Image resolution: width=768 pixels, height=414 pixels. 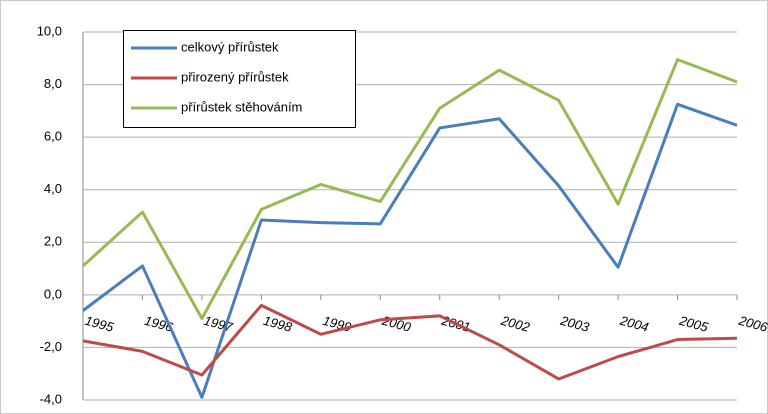 I want to click on y-tick-label: 8,0, so click(x=53, y=83).